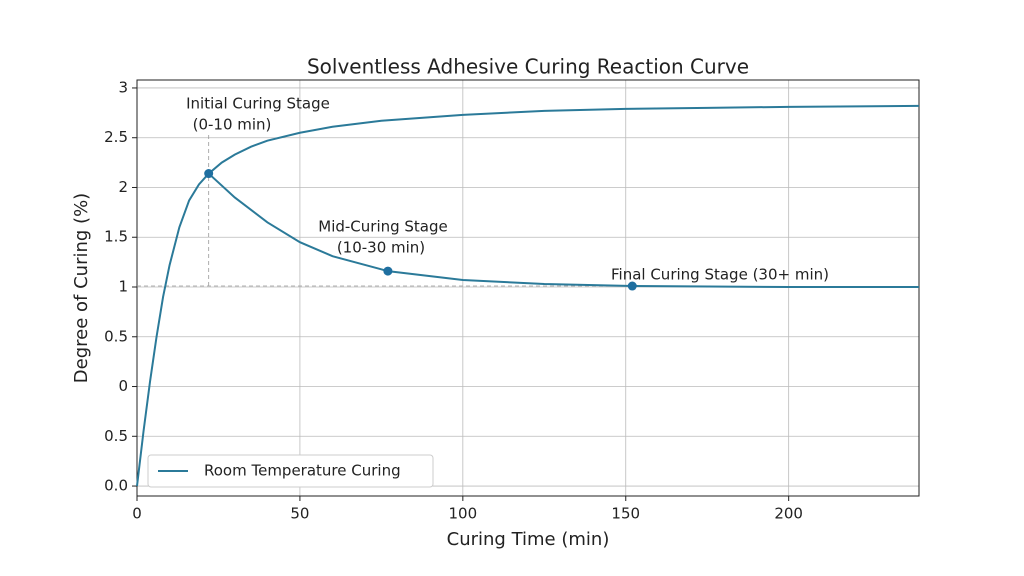 This screenshot has height=576, width=1024. What do you see at coordinates (463, 514) in the screenshot?
I see `x-tick-label: 100` at bounding box center [463, 514].